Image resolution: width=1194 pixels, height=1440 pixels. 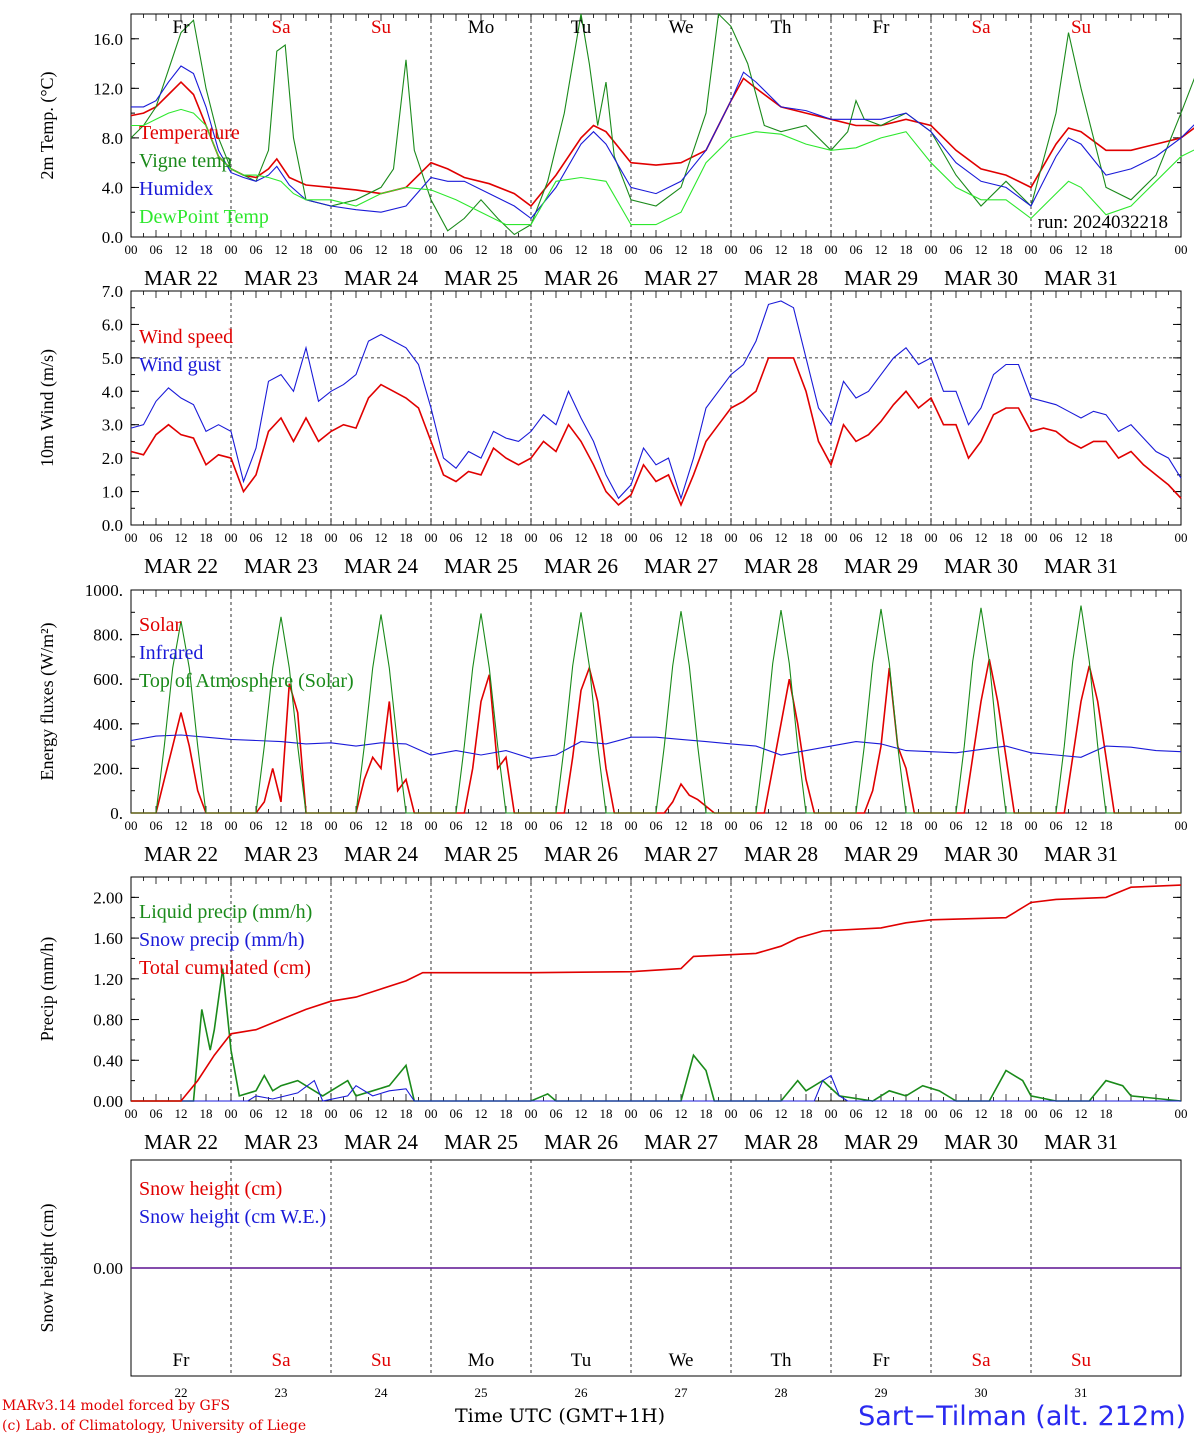 I want to click on date-label: MAR 25, so click(x=481, y=566).